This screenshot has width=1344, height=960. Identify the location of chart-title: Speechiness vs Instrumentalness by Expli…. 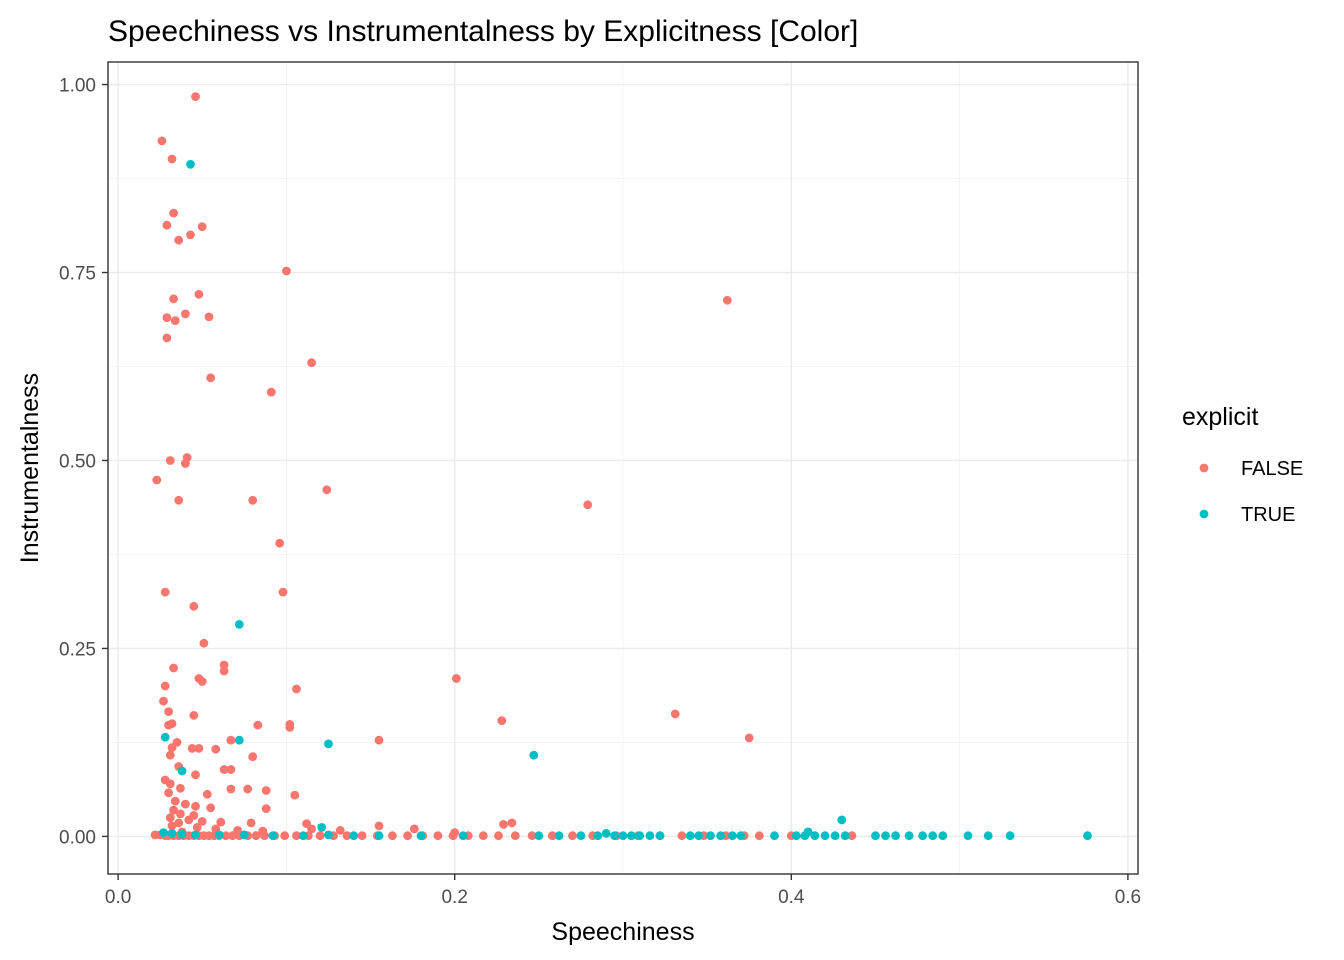
(483, 31).